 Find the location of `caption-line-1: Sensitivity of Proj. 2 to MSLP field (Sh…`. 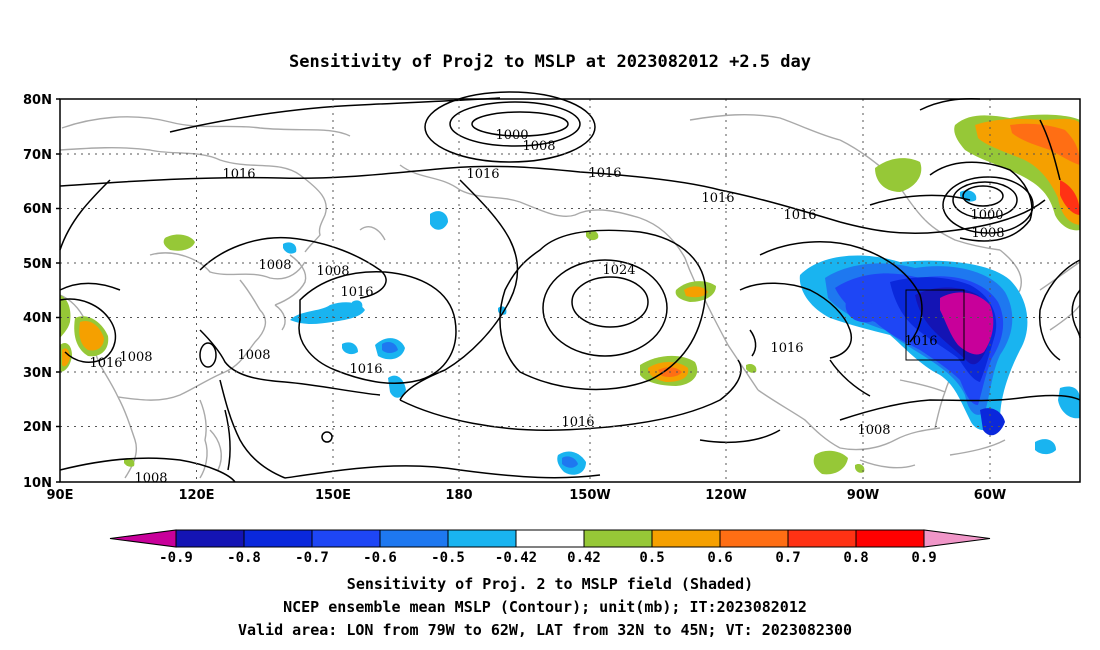

caption-line-1: Sensitivity of Proj. 2 to MSLP field (Sh… is located at coordinates (550, 584).